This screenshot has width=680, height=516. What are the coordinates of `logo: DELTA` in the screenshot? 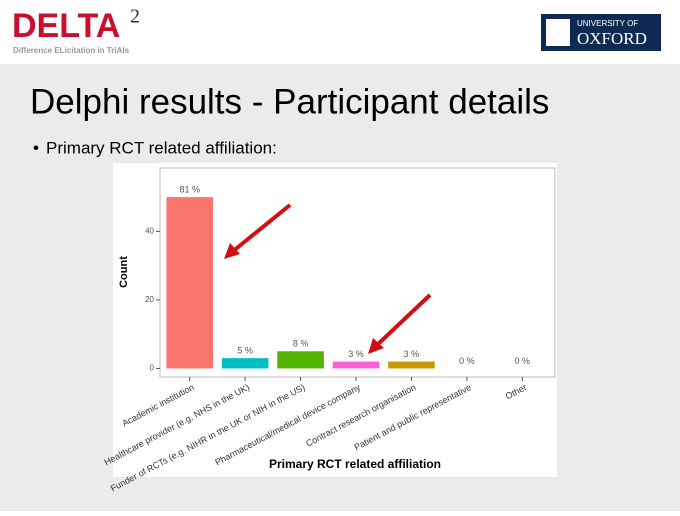 It's located at (66, 26).